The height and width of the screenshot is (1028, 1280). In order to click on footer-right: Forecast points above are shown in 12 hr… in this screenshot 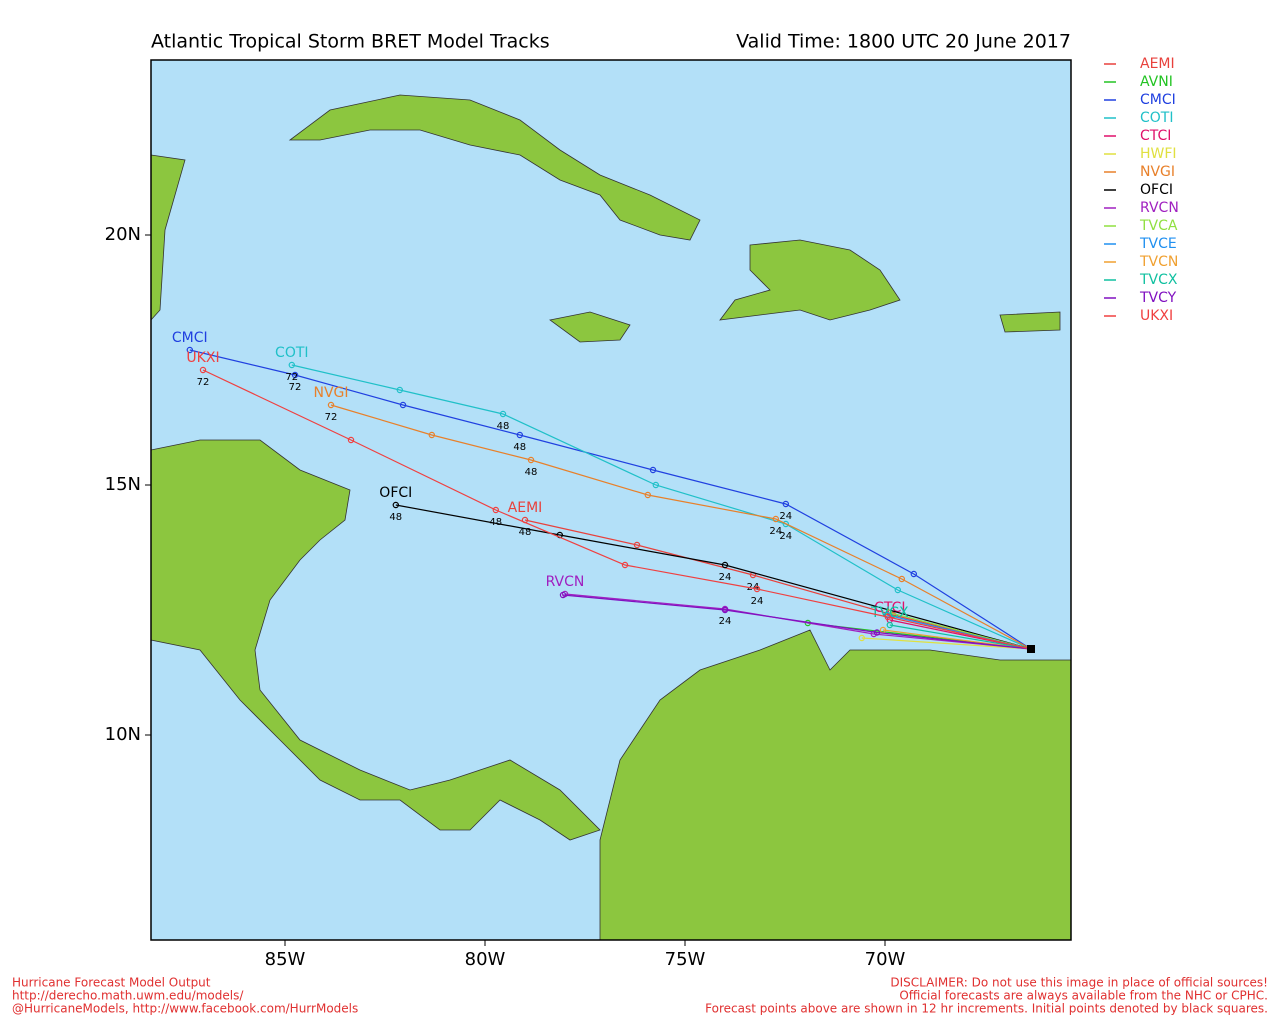, I will do `click(986, 1009)`.